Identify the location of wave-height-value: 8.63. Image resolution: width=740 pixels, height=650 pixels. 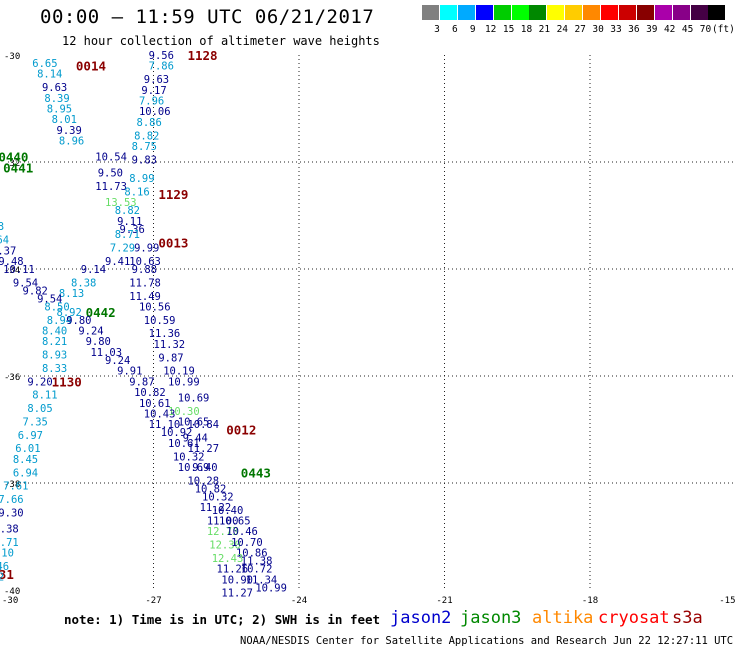
(2, 227).